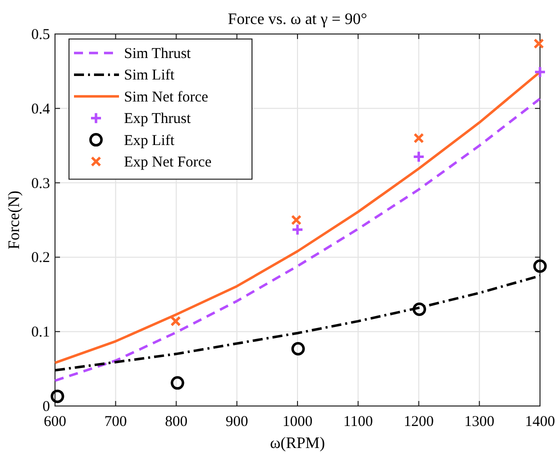 The height and width of the screenshot is (458, 555). What do you see at coordinates (298, 19) in the screenshot?
I see `chart-title: Force vs. ω at γ = 90°` at bounding box center [298, 19].